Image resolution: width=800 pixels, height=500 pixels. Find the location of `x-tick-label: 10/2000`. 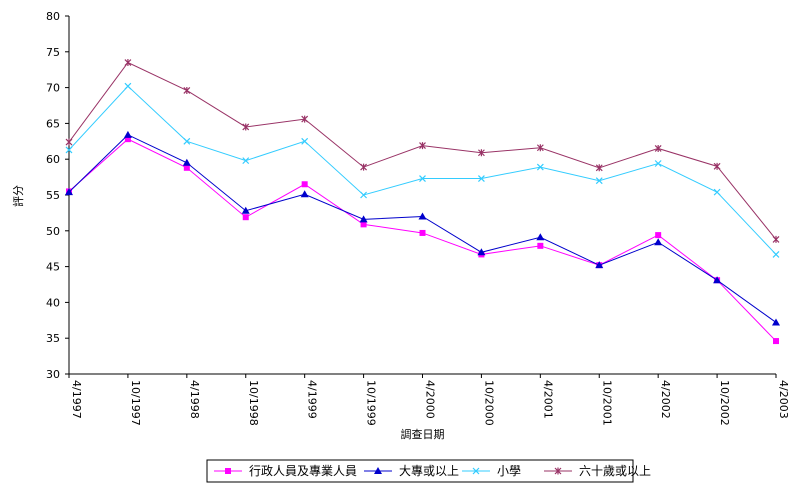

x-tick-label: 10/2000 is located at coordinates (488, 403).